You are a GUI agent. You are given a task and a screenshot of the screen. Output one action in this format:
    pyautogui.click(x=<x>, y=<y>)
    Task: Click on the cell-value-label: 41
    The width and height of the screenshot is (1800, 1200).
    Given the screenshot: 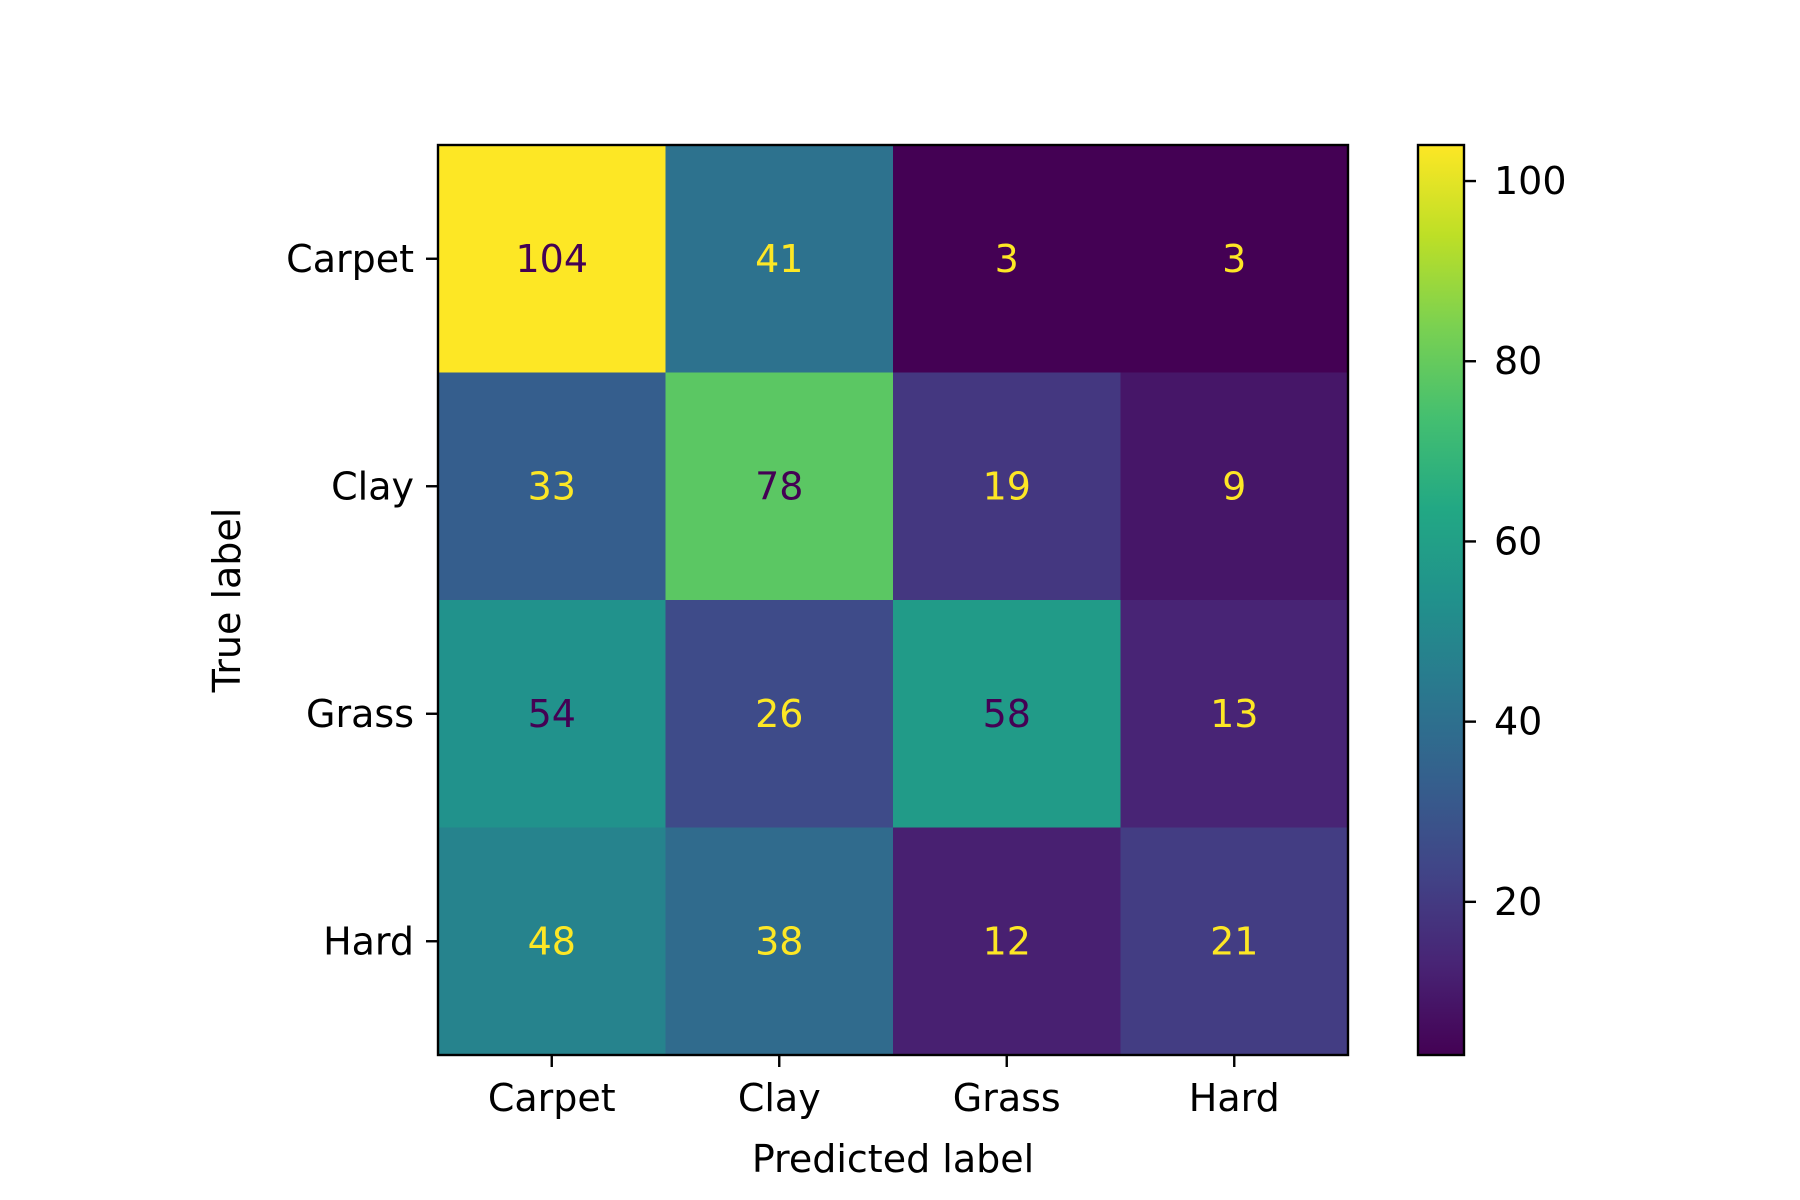 What is the action you would take?
    pyautogui.click(x=779, y=259)
    